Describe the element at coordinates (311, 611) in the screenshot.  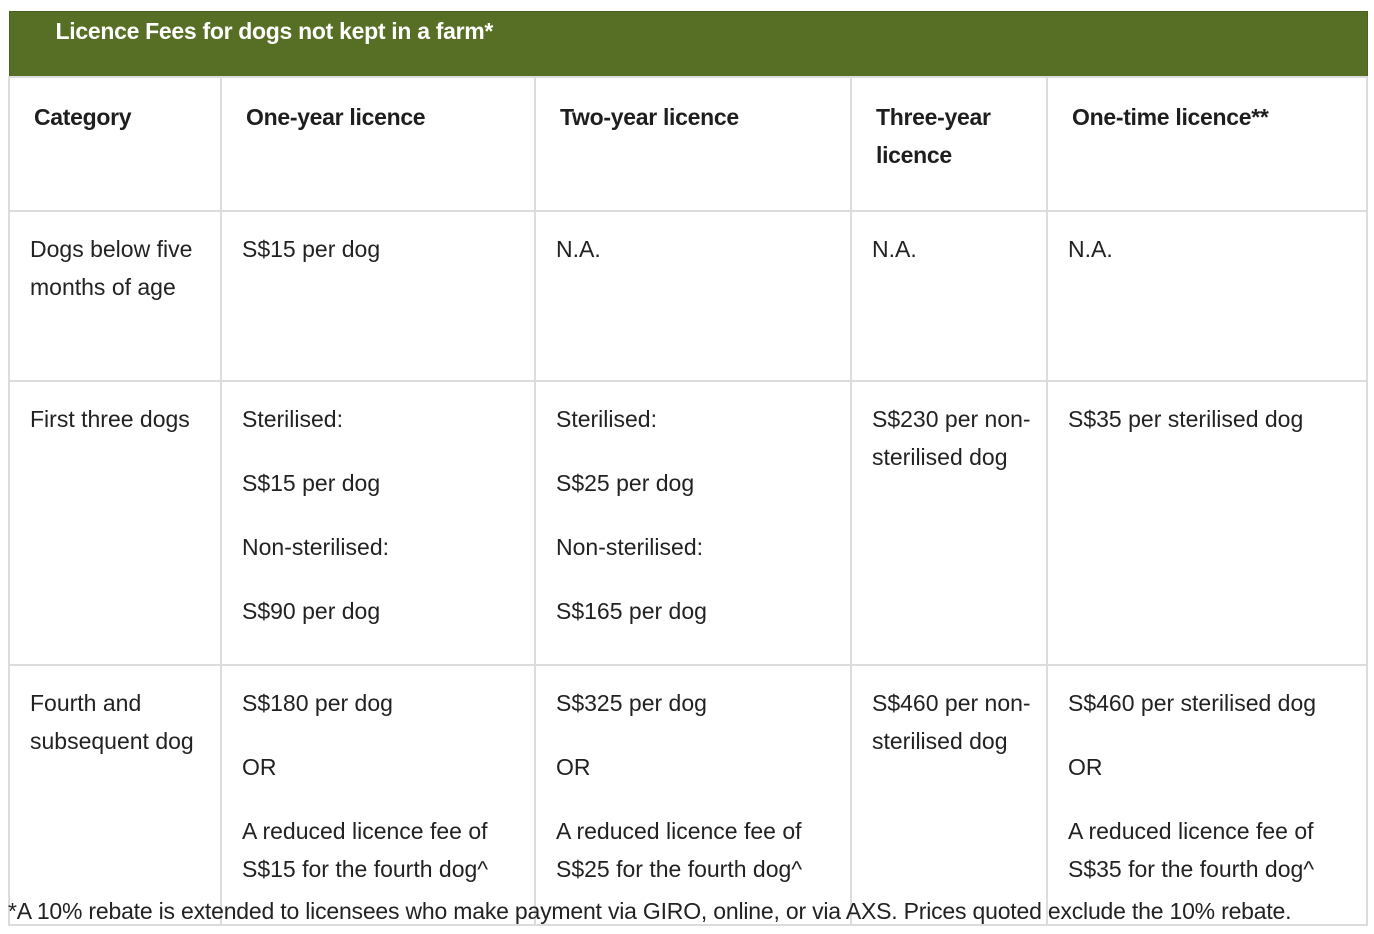
I see `cell-text: S$90 per dog` at that location.